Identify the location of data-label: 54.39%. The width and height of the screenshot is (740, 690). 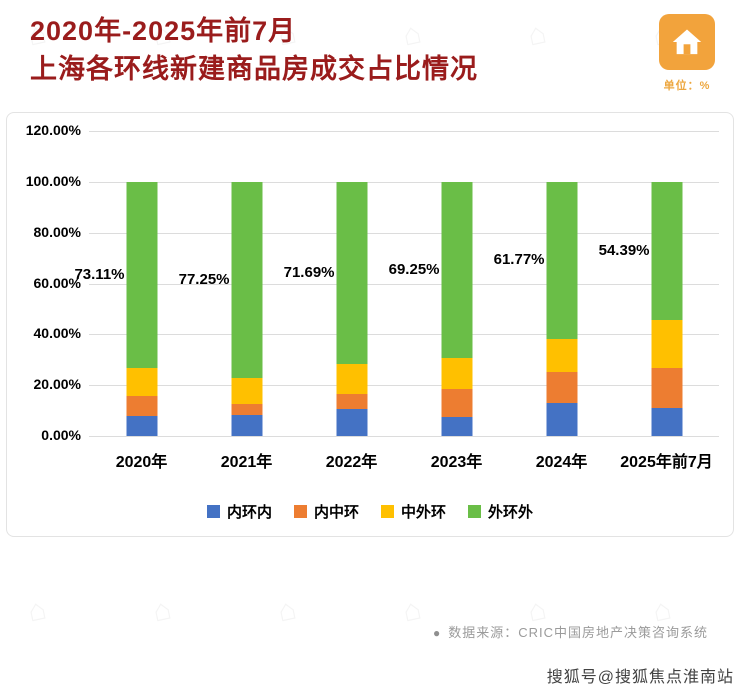
(624, 250).